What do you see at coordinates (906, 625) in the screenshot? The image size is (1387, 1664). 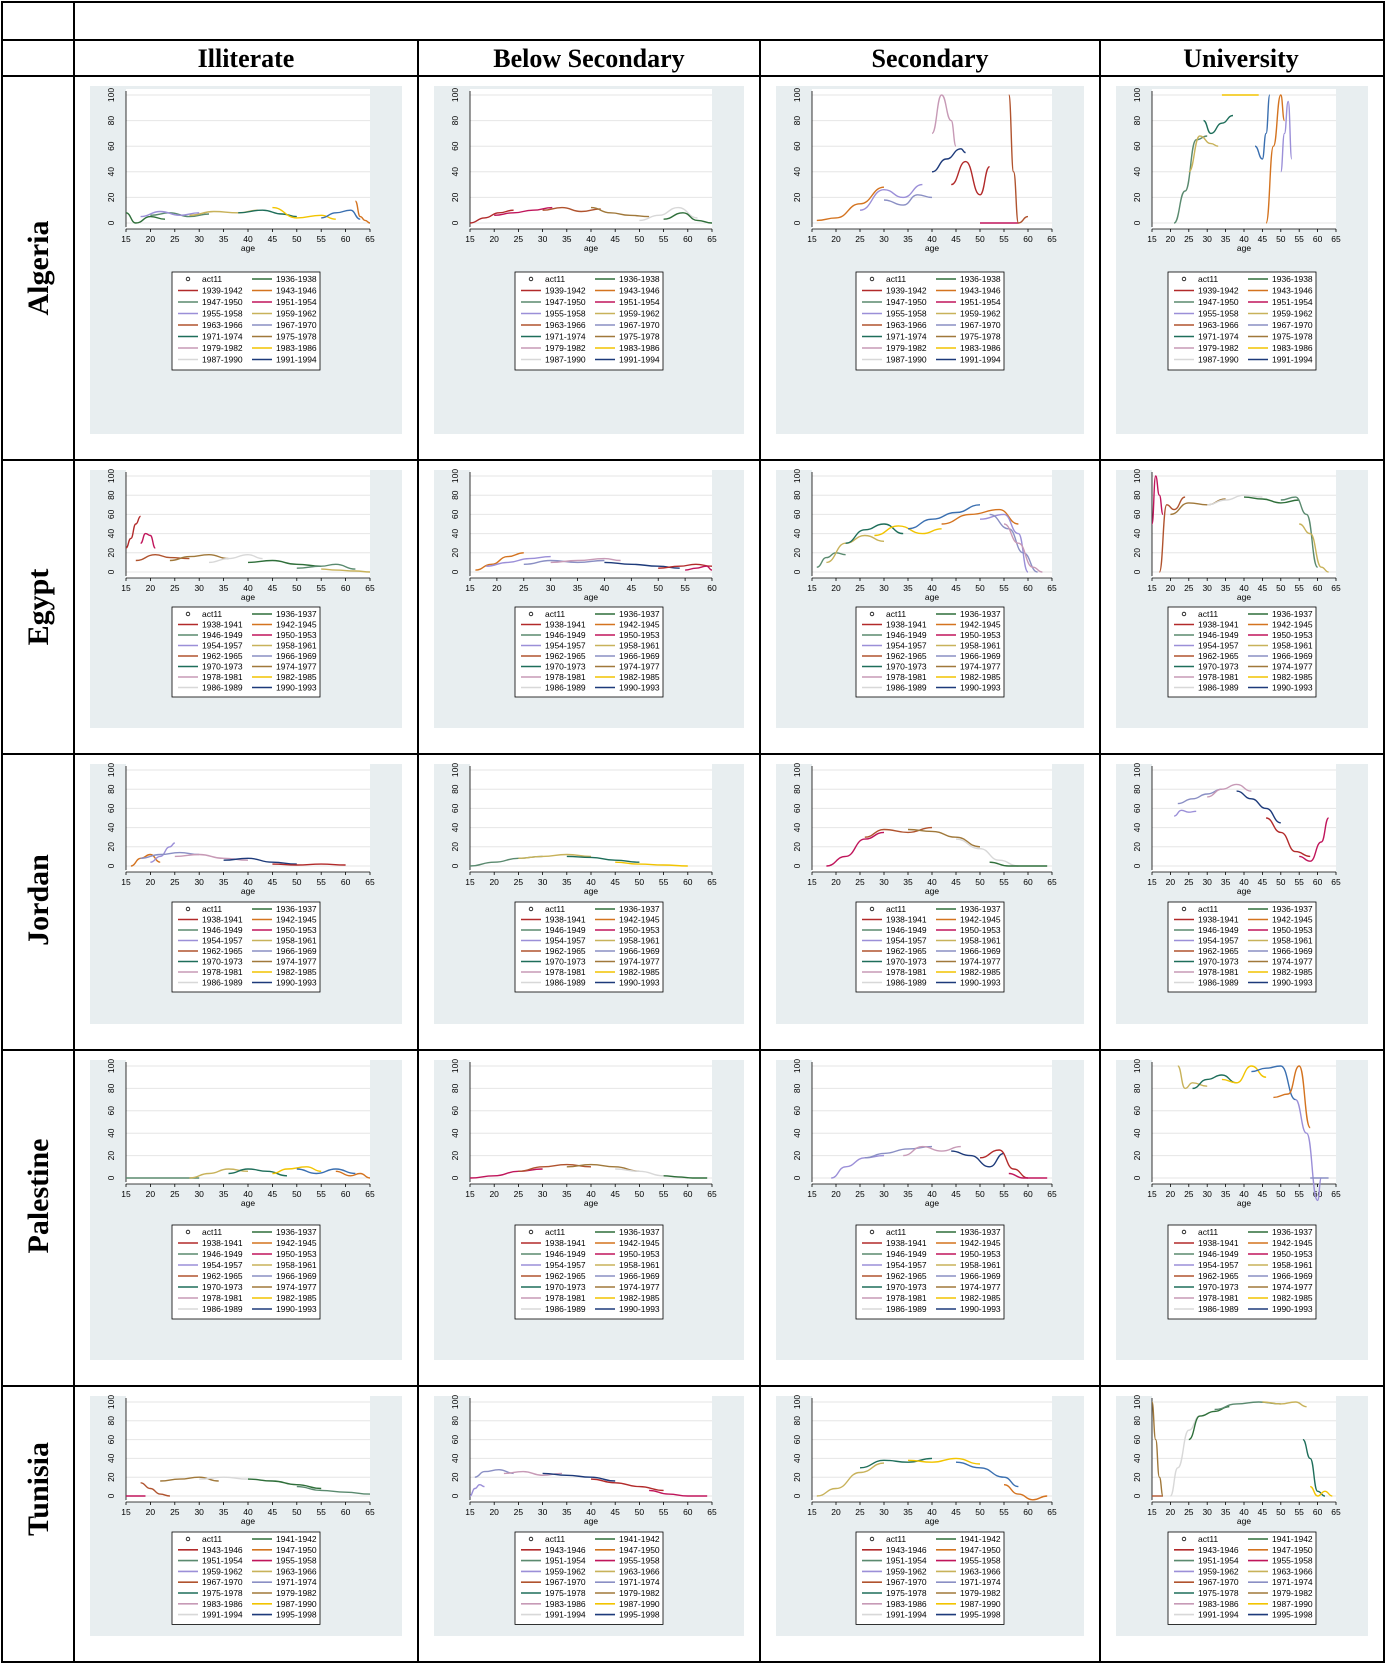 I see `legend-label: 1938-1941` at bounding box center [906, 625].